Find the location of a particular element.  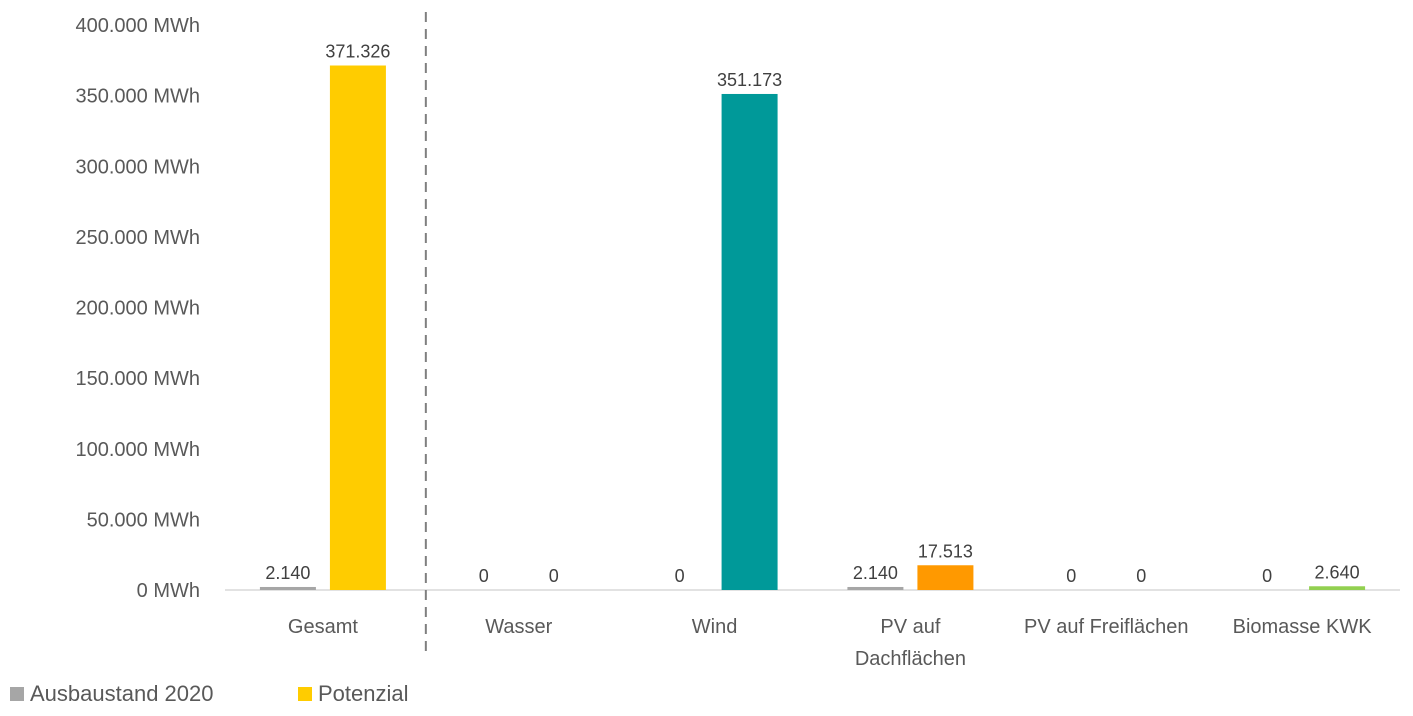

category-label: PV auf Freiflächen is located at coordinates (1106, 627).